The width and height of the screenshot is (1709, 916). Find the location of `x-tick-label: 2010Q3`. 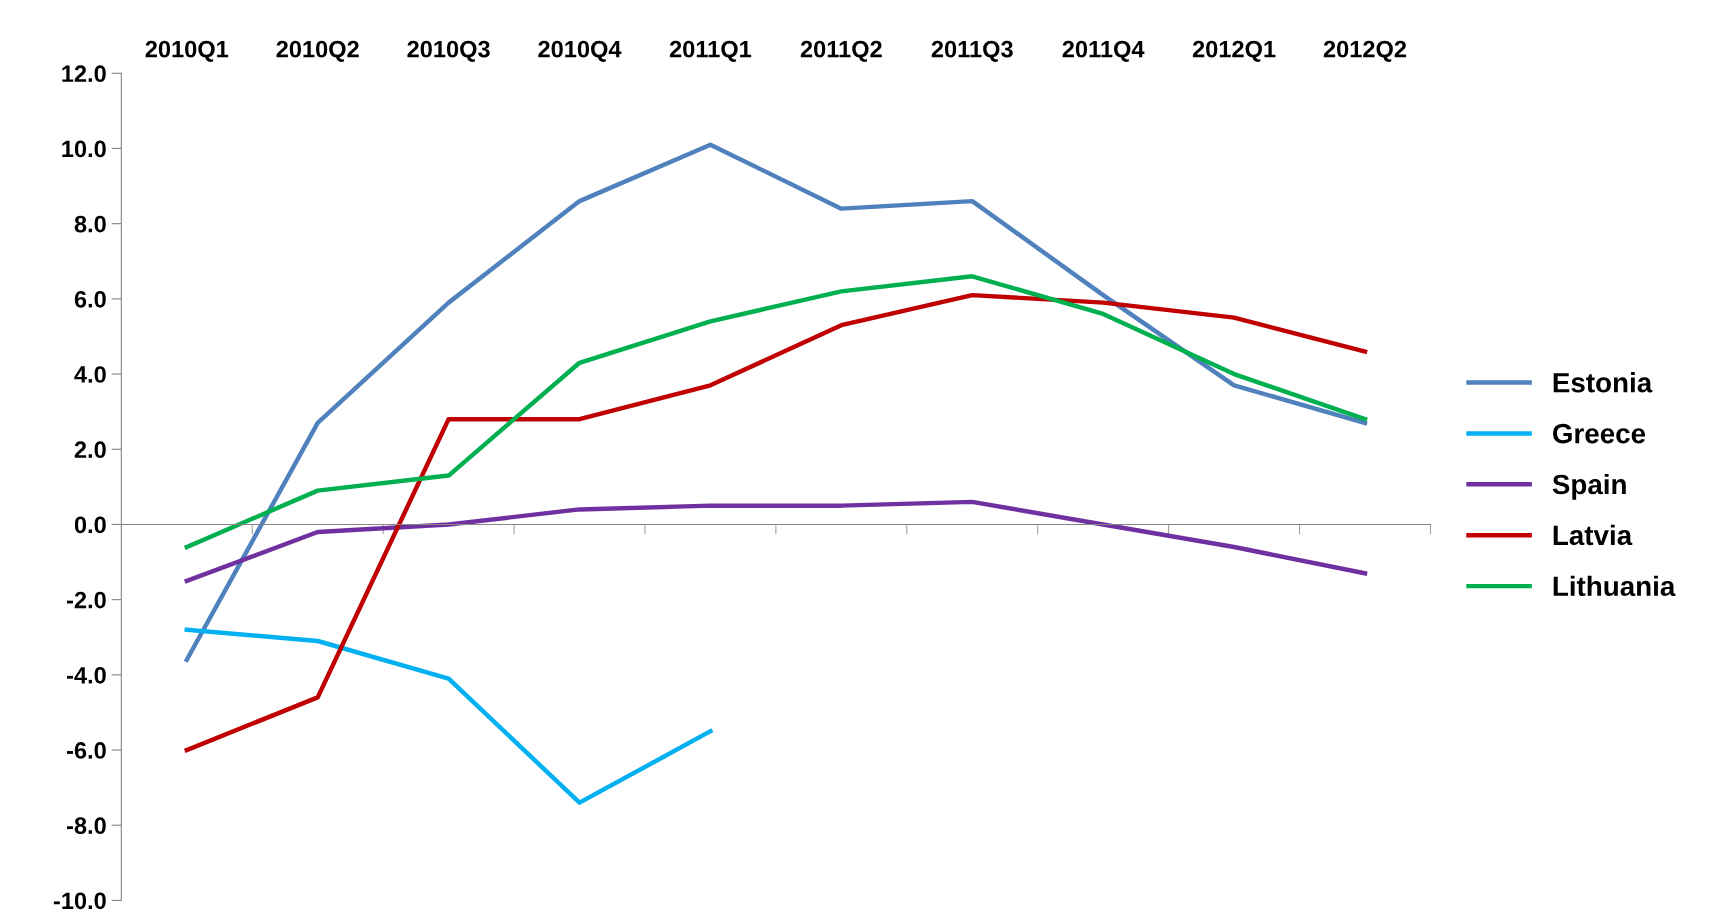

x-tick-label: 2010Q3 is located at coordinates (448, 51).